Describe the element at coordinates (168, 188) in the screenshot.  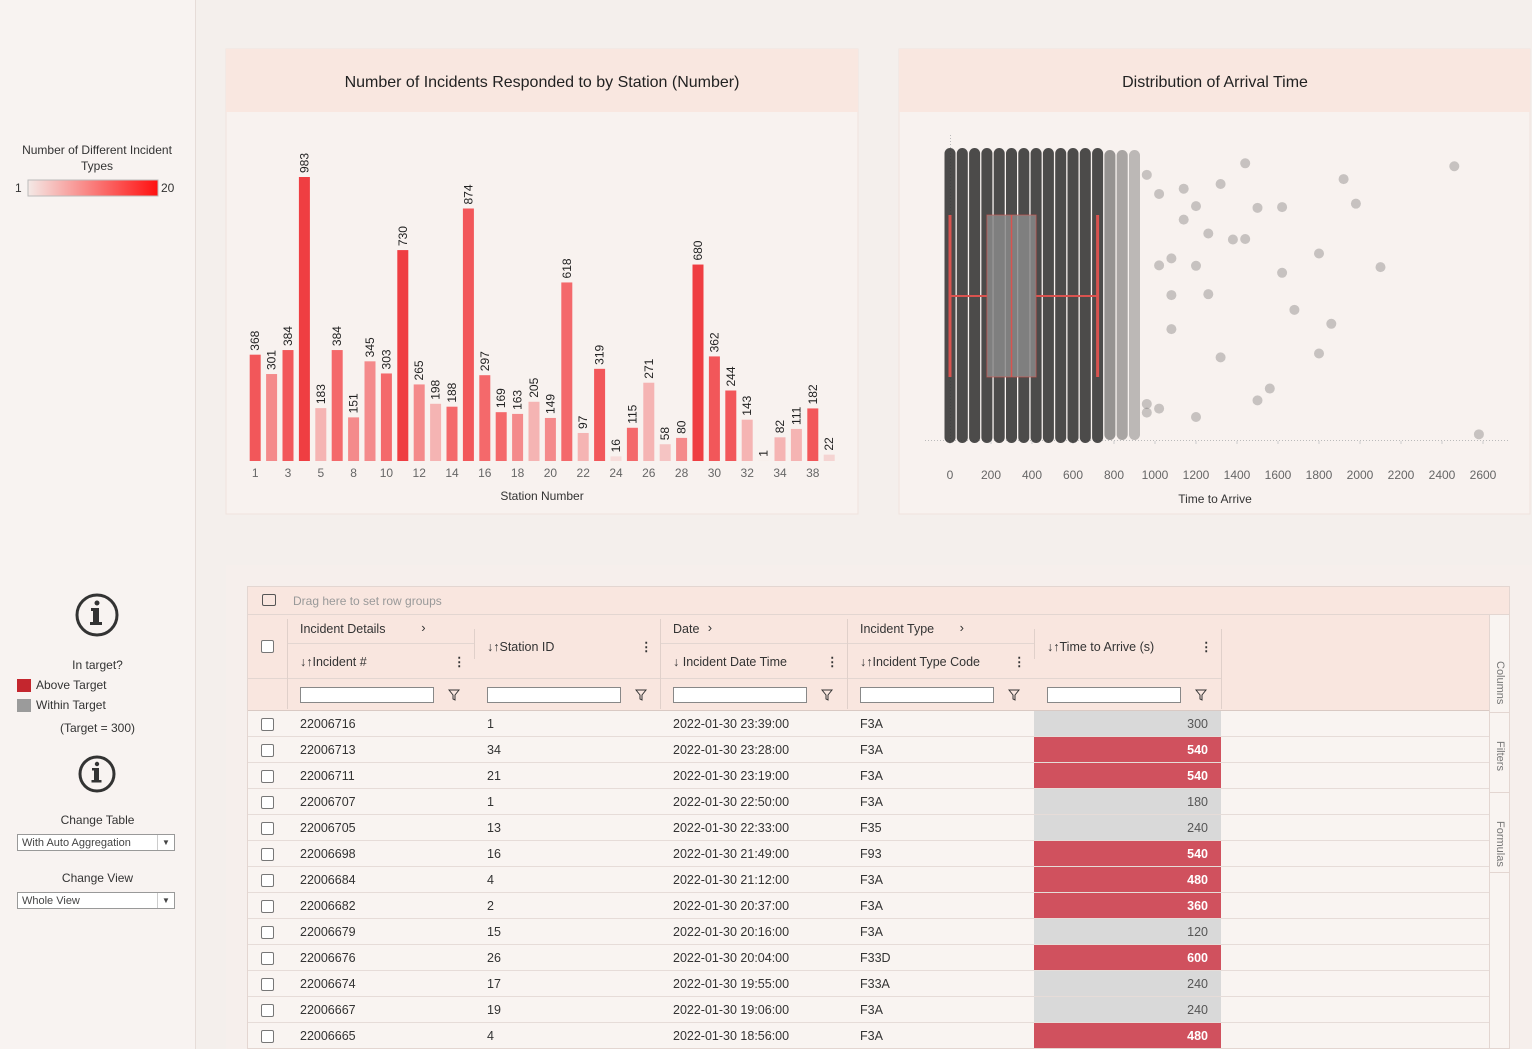
I see `legend-max: 20` at that location.